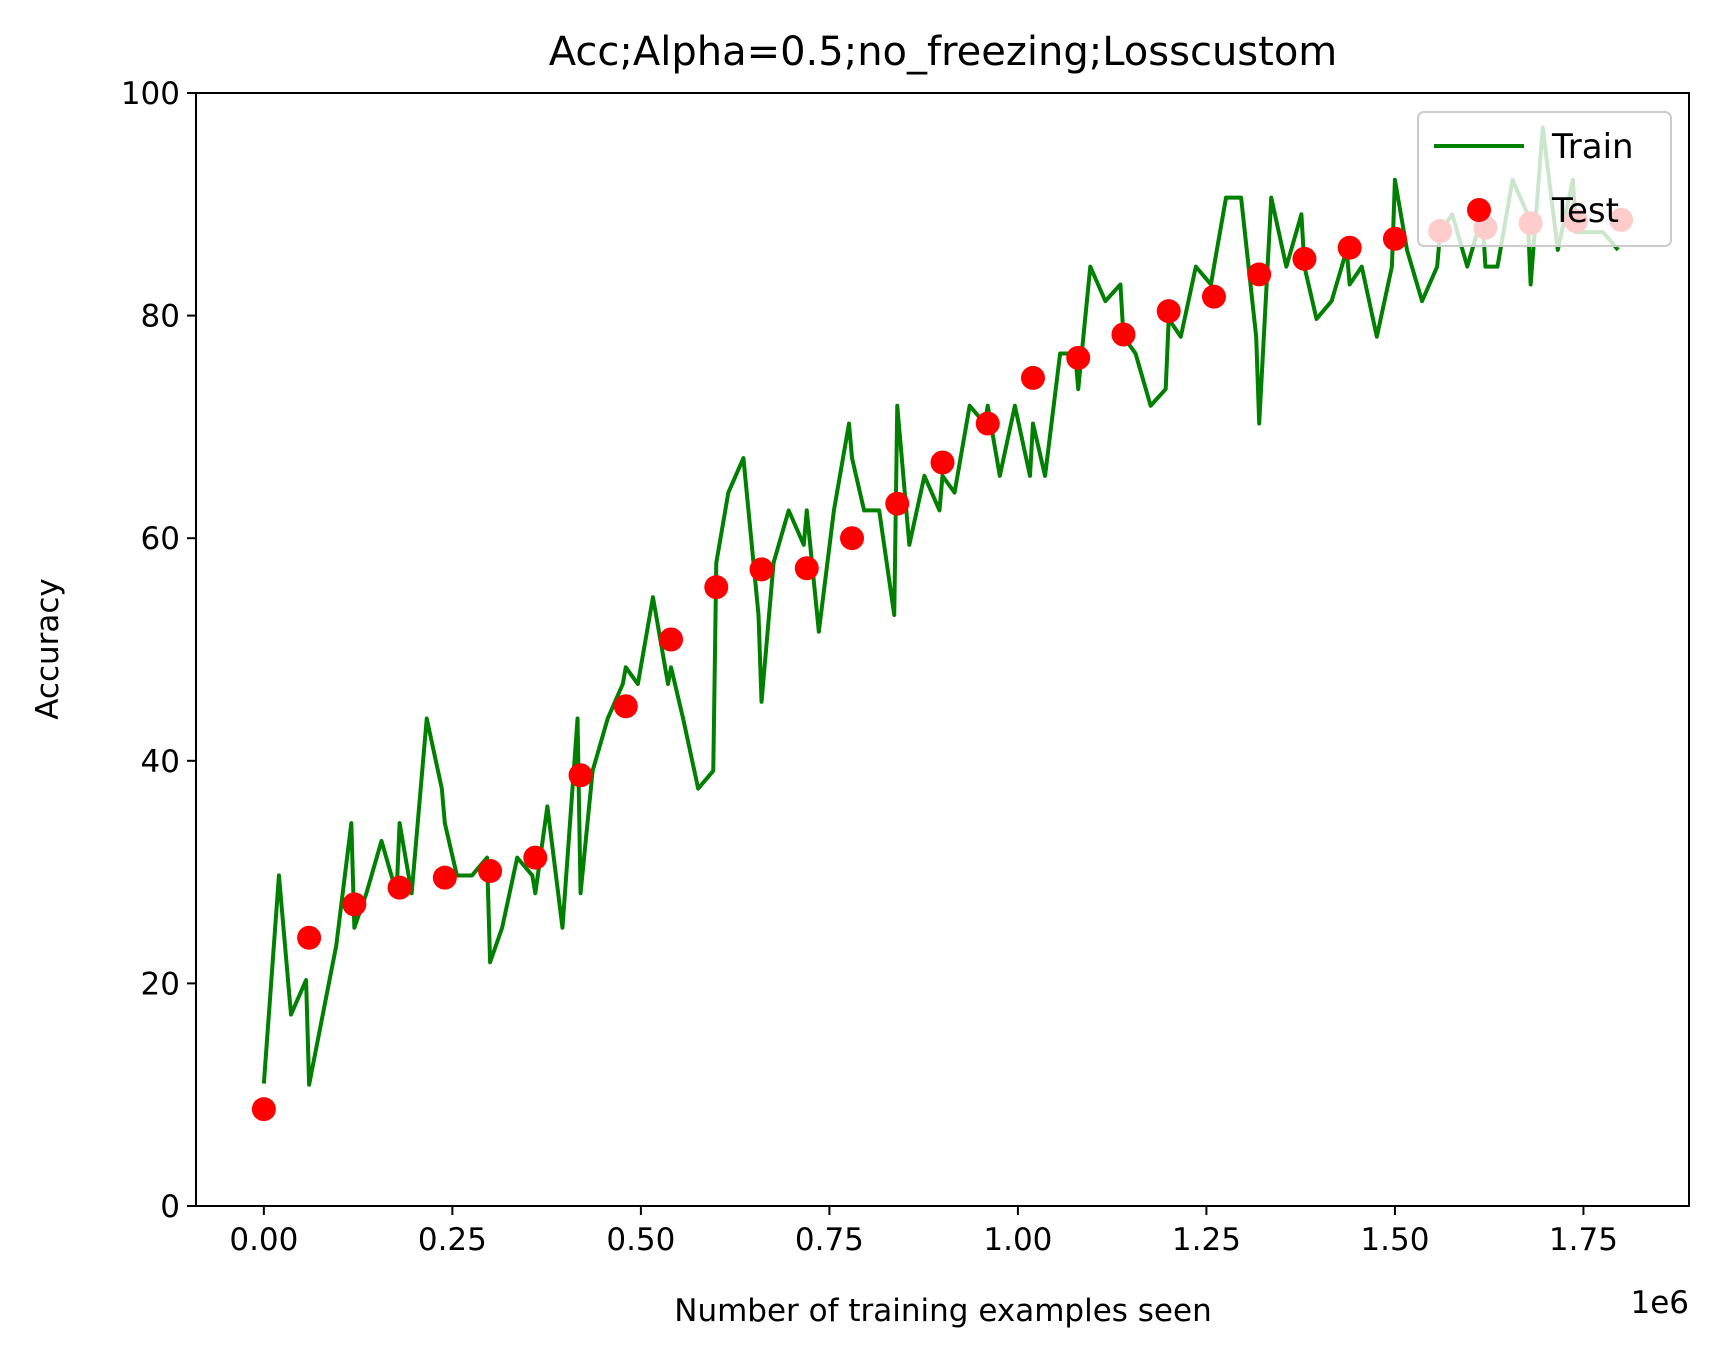  I want to click on y-tick-label: 40, so click(160, 762).